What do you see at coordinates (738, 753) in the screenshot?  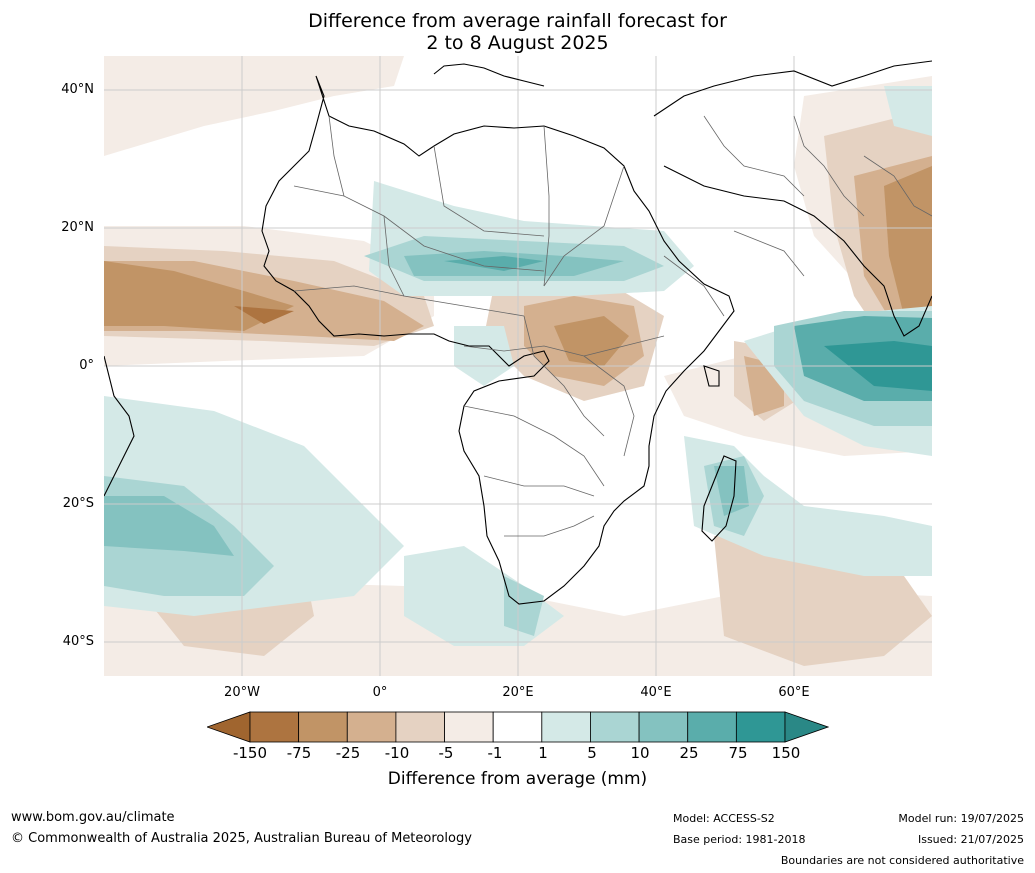 I see `colorbar-tick: 75` at bounding box center [738, 753].